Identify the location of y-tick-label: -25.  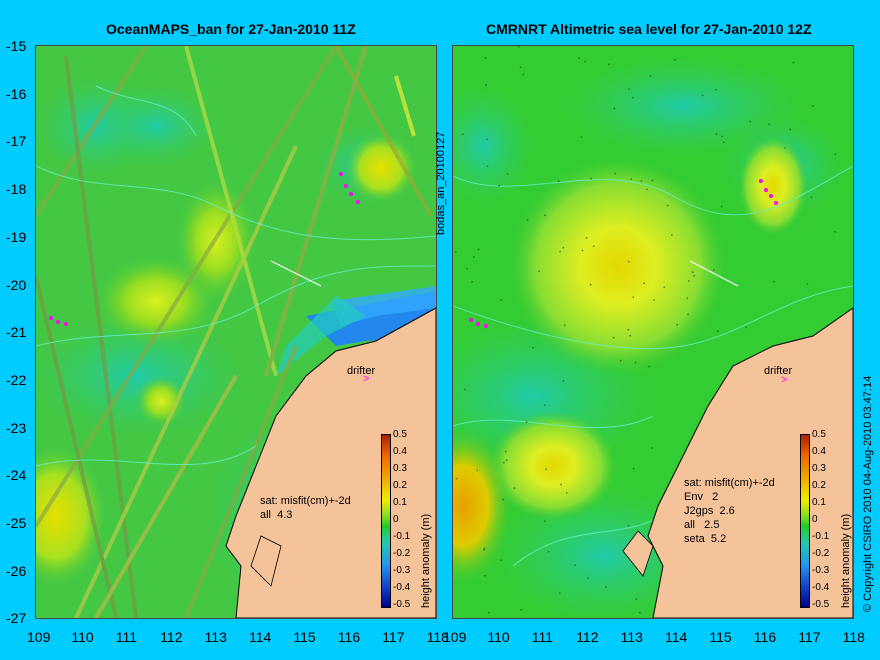
(16, 523).